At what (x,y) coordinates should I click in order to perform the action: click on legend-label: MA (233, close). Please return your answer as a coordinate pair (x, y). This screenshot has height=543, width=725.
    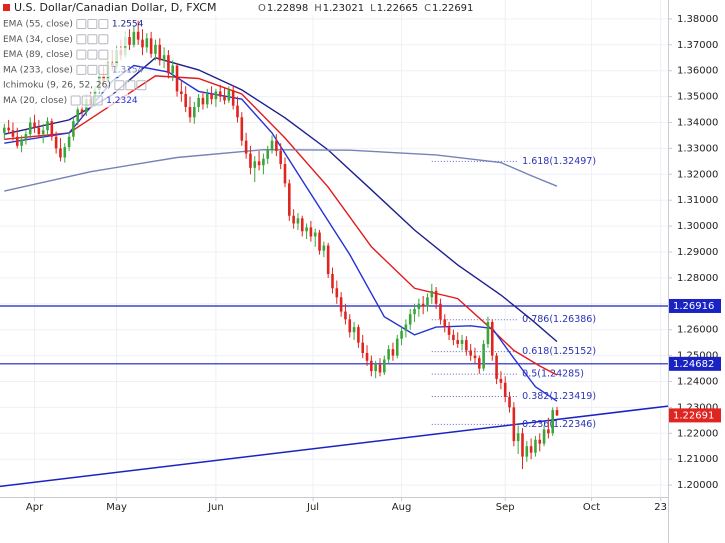
    Looking at the image, I should click on (38, 70).